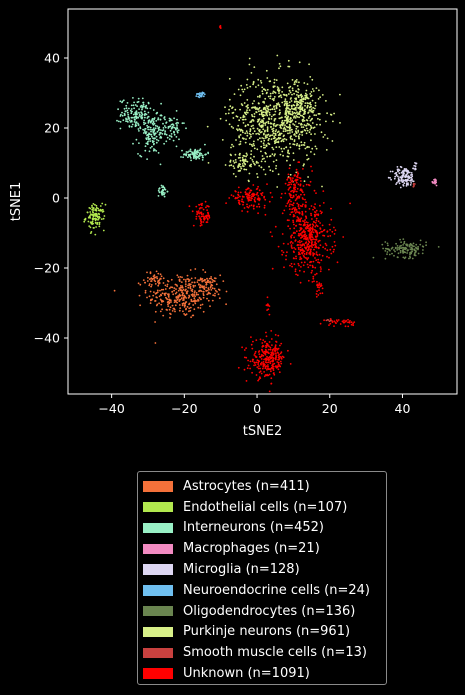 This screenshot has height=695, width=465. I want to click on legend-item: Endothelial cells (n=107), so click(264, 507).